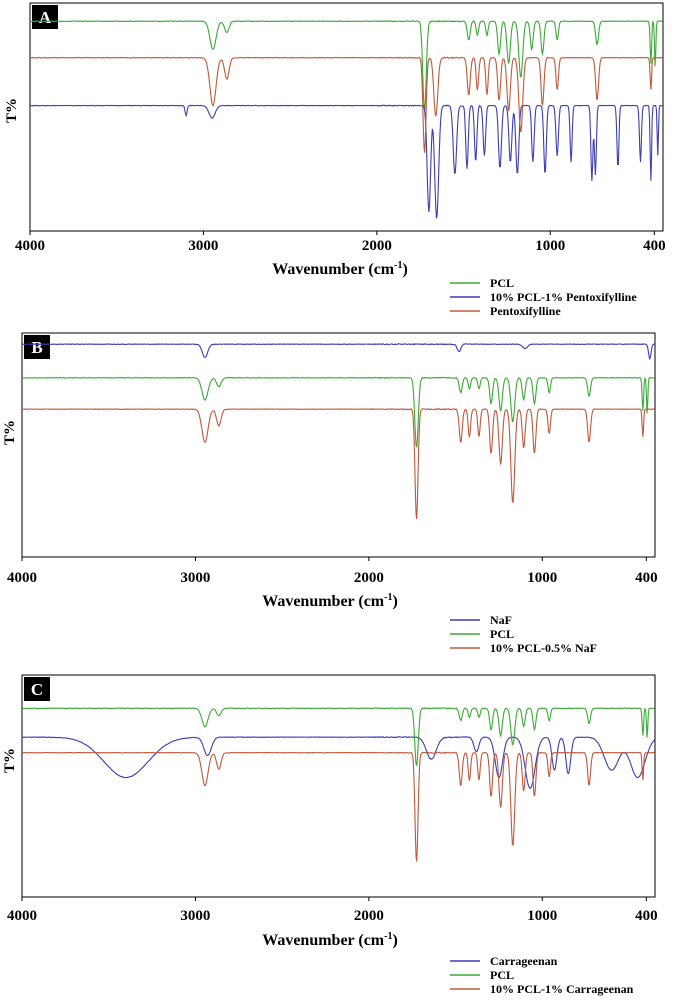 The height and width of the screenshot is (1002, 682). I want to click on legend-entry: NaF, so click(501, 620).